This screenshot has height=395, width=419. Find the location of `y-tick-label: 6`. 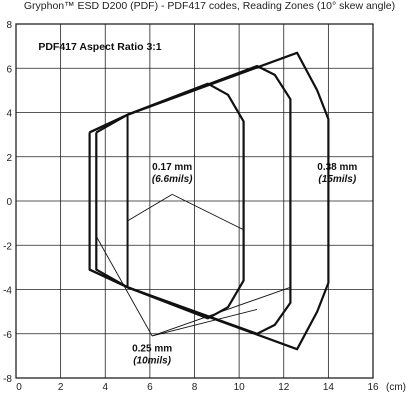

y-tick-label: 6 is located at coordinates (9, 69).